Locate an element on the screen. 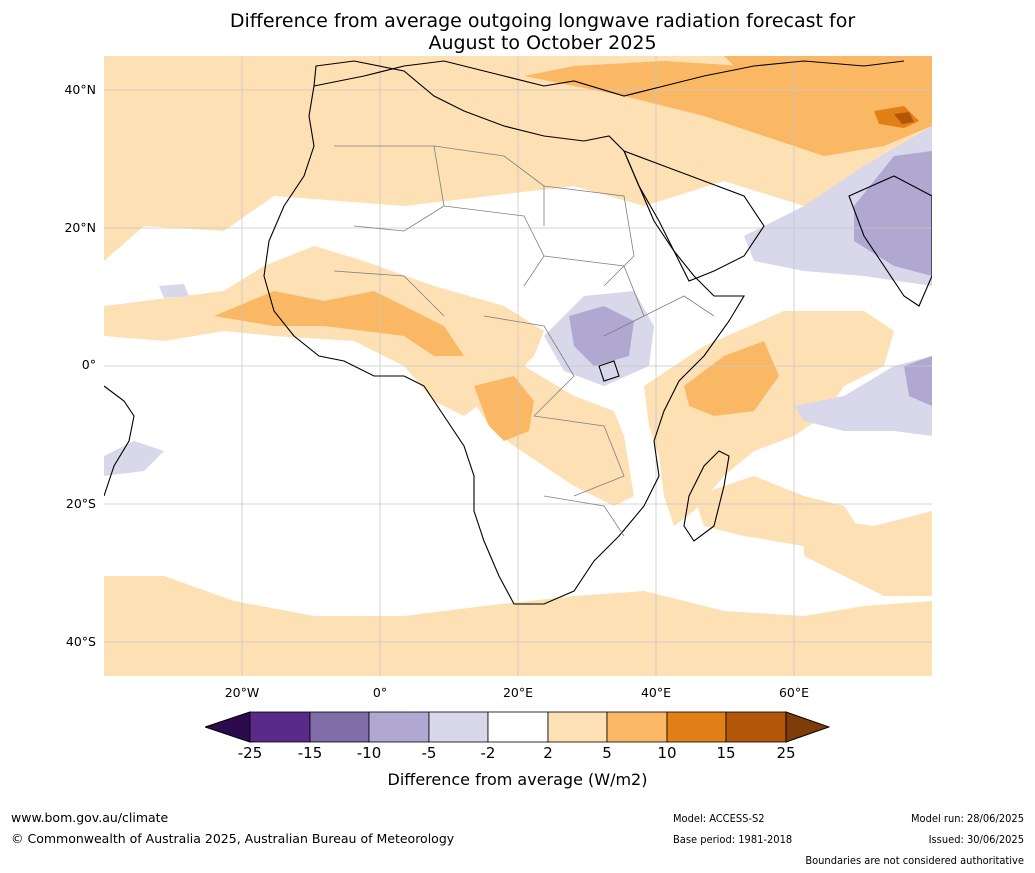  lon-label-60e: 60°E is located at coordinates (794, 692).